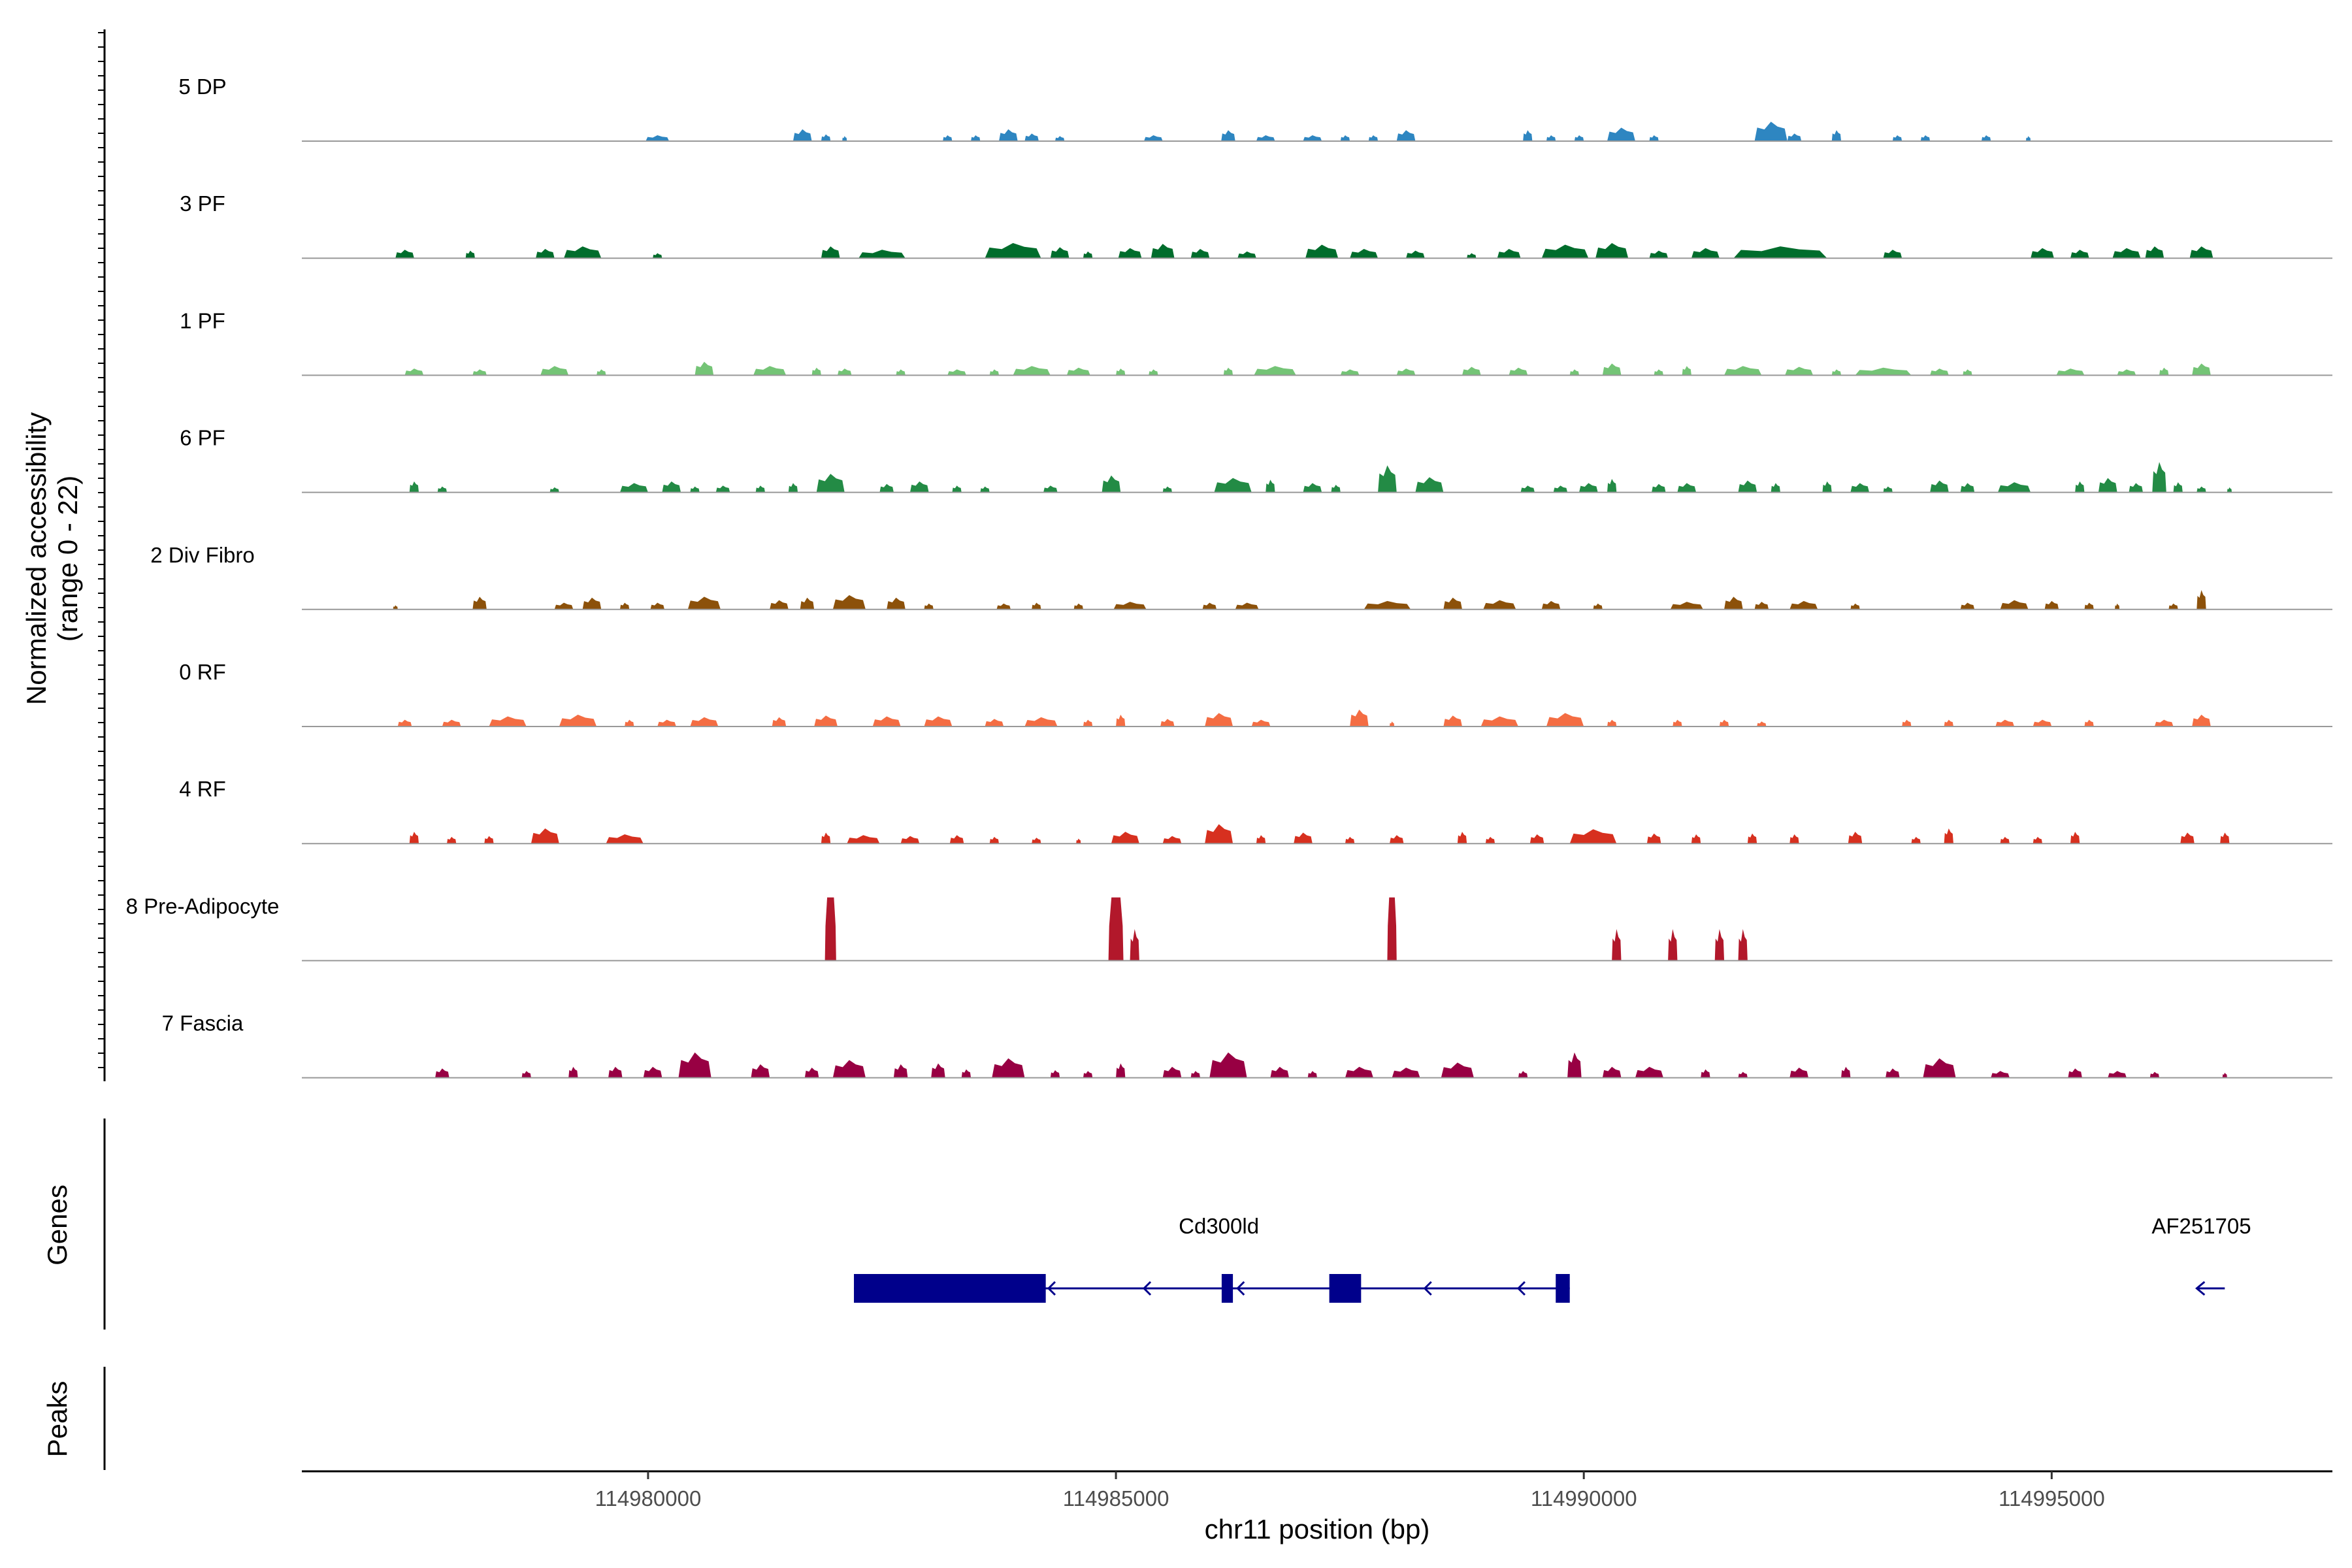 This screenshot has height=1568, width=2352. What do you see at coordinates (1350, 1491) in the screenshot?
I see `x-axis-ticks: 114980000 114985000 114990000 114995000` at bounding box center [1350, 1491].